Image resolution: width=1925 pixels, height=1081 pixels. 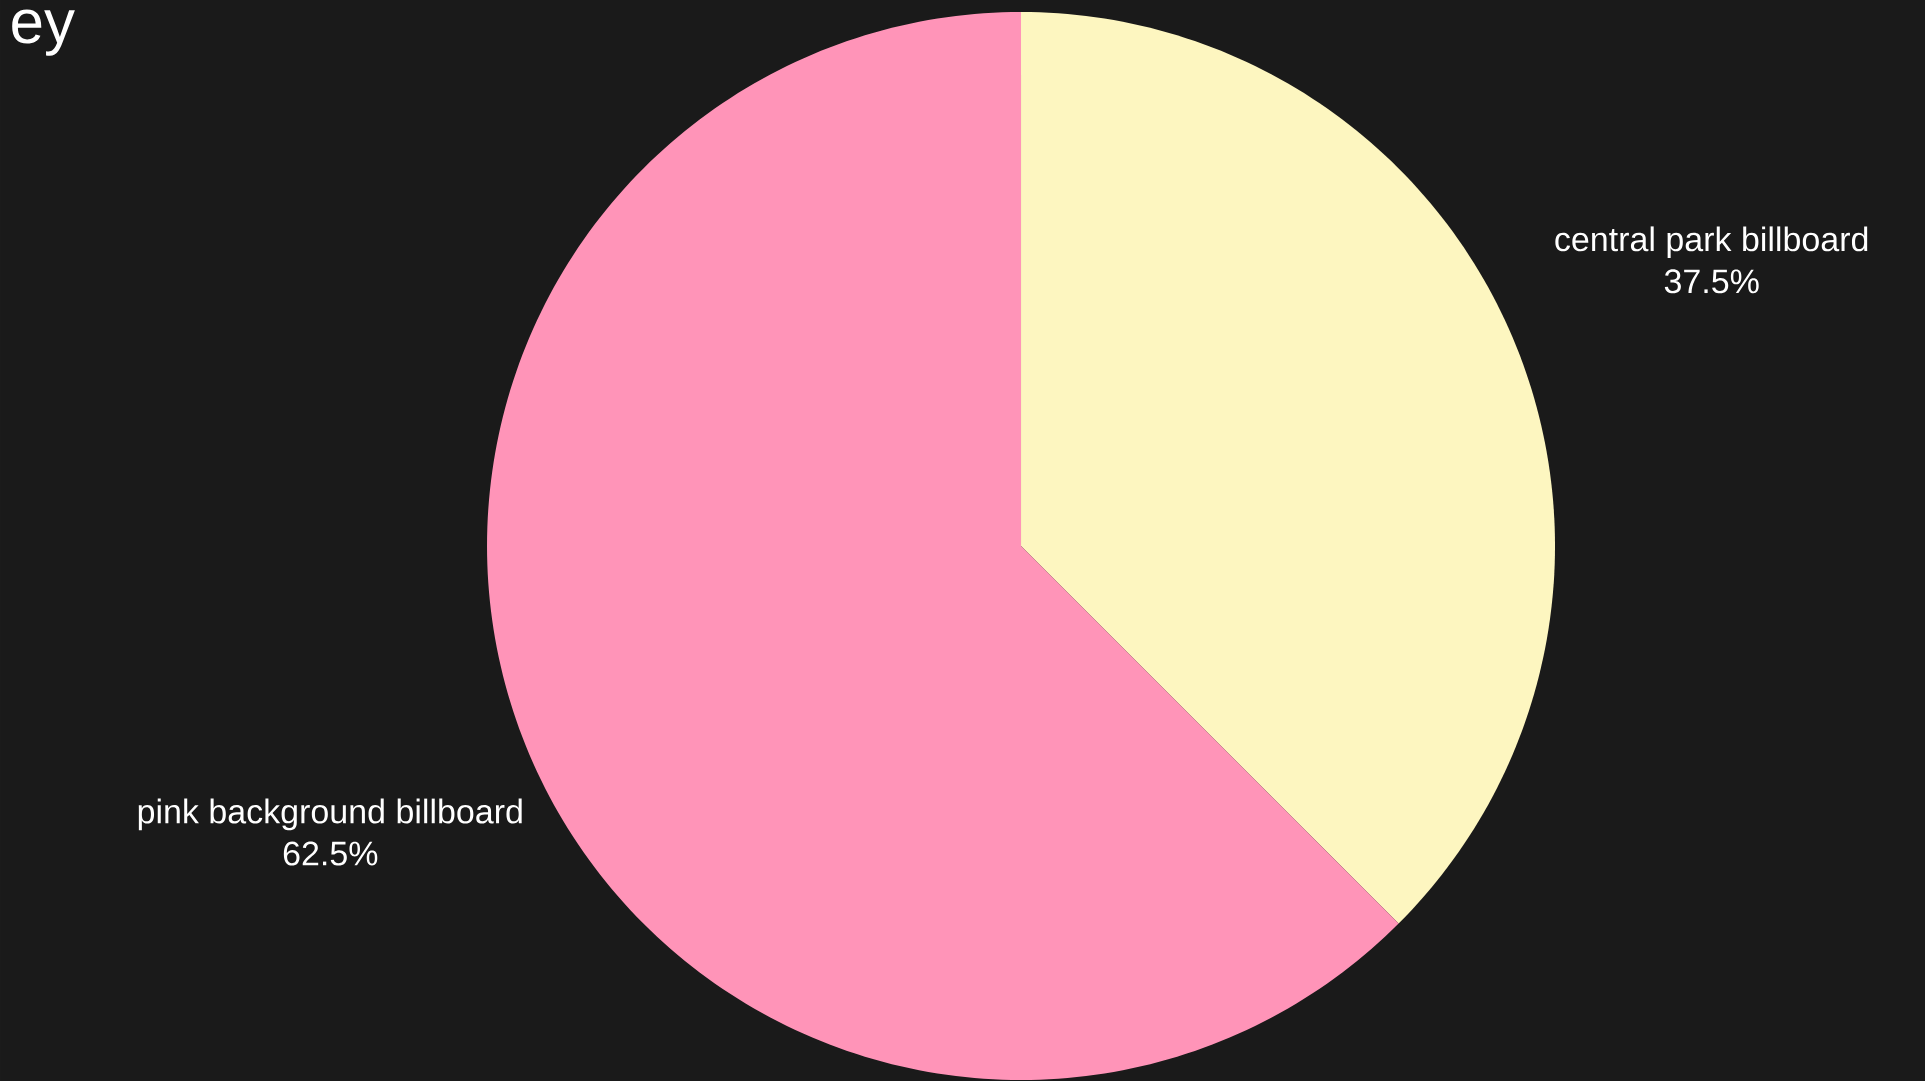 I want to click on data-label: 37.5%, so click(x=1711, y=281).